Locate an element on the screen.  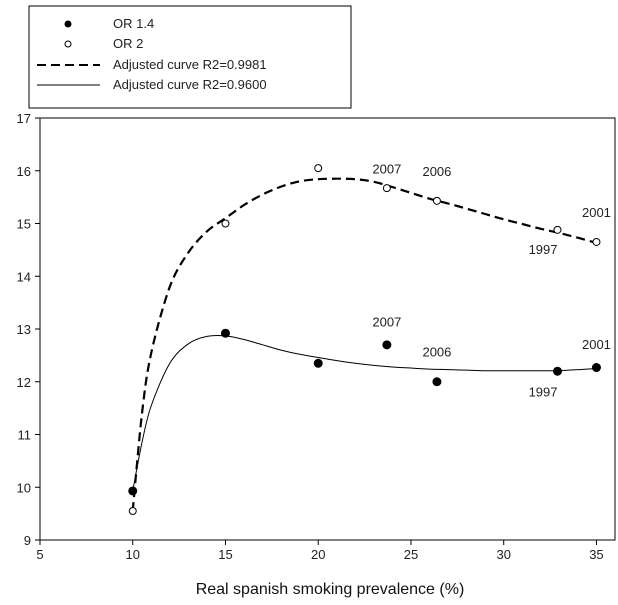
legend-label: Adjusted curve R2=0.9600 is located at coordinates (190, 84).